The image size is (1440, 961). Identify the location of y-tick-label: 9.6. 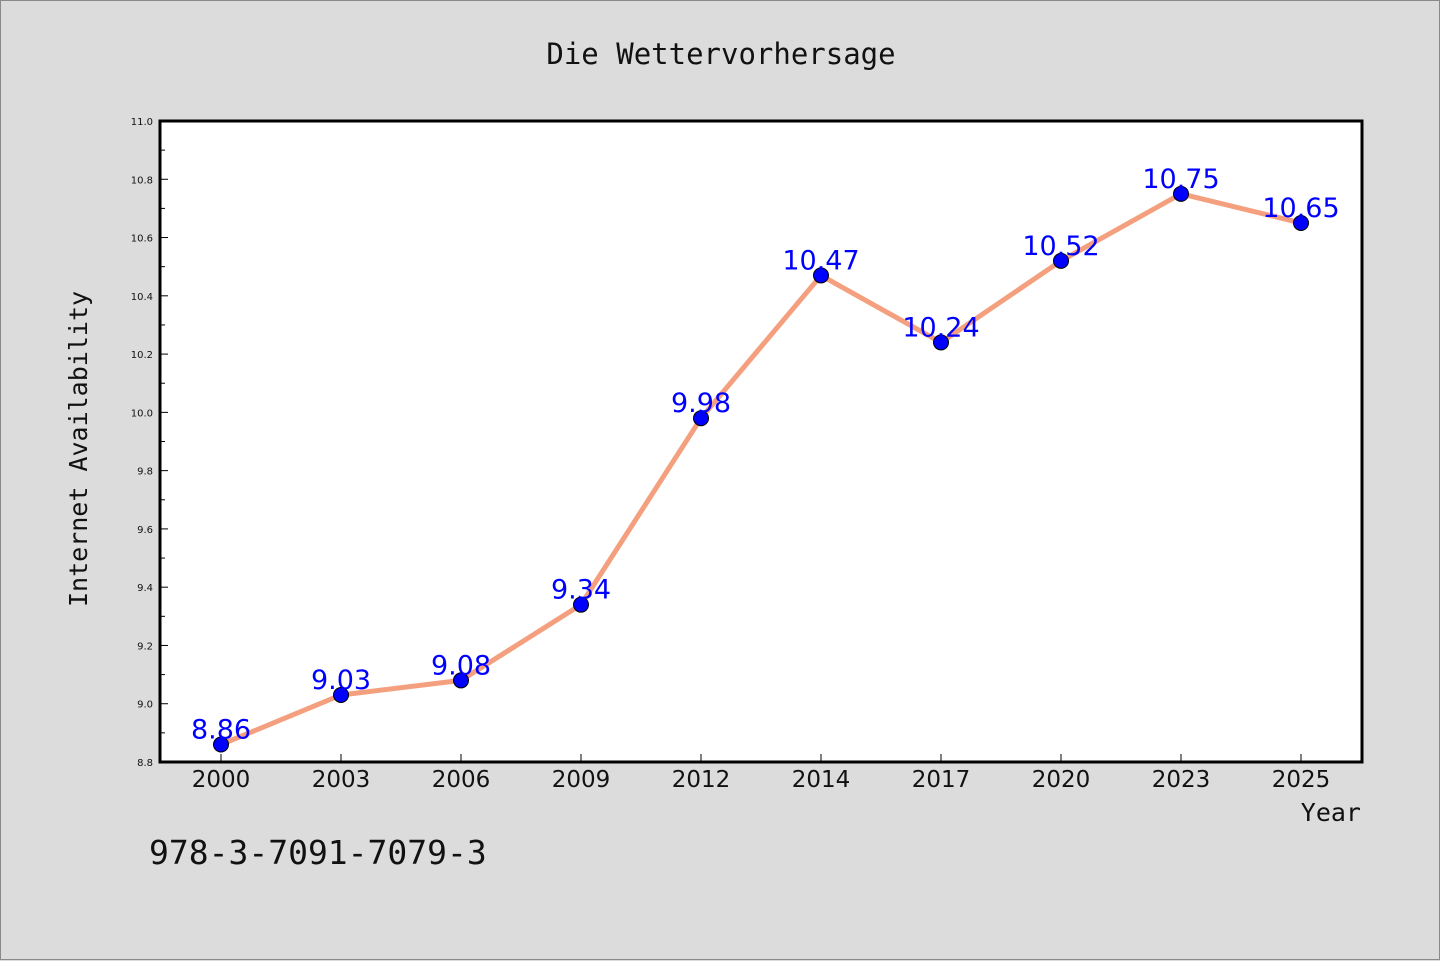
(145, 530).